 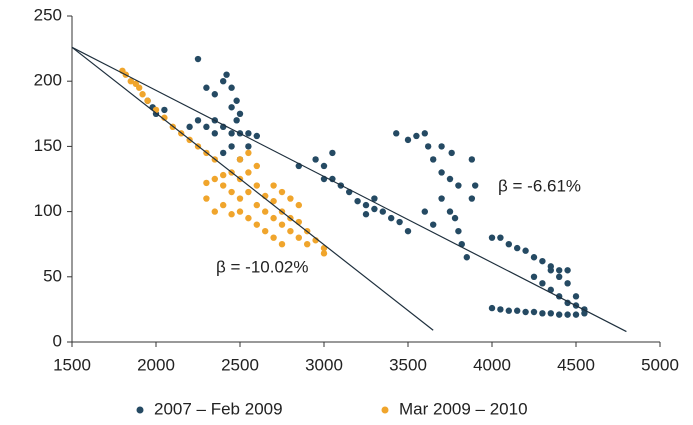 What do you see at coordinates (385, 410) in the screenshot?
I see `legend-marker` at bounding box center [385, 410].